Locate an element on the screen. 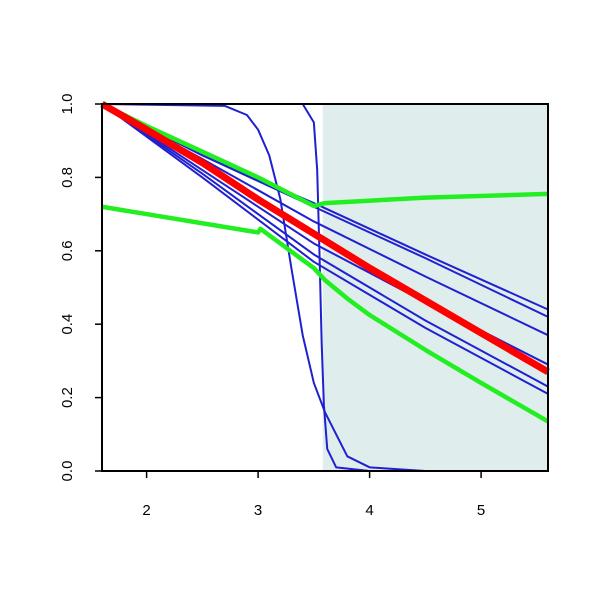 The height and width of the screenshot is (605, 600). x-tick-label: 4 is located at coordinates (369, 510).